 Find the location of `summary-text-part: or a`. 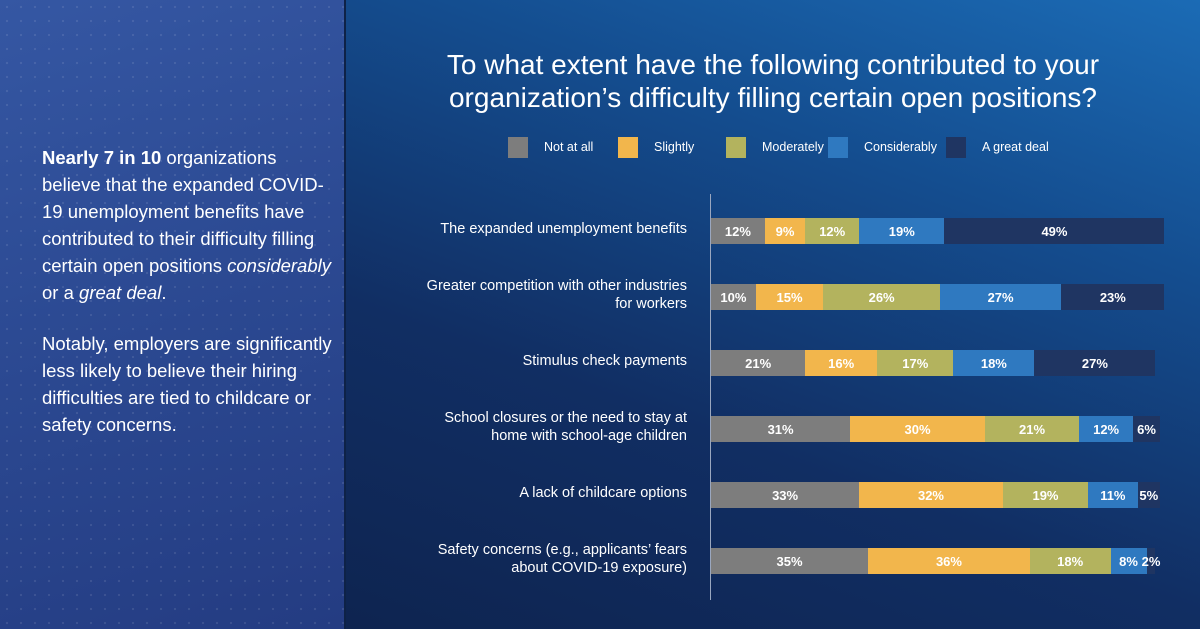

summary-text-part: or a is located at coordinates (61, 292).